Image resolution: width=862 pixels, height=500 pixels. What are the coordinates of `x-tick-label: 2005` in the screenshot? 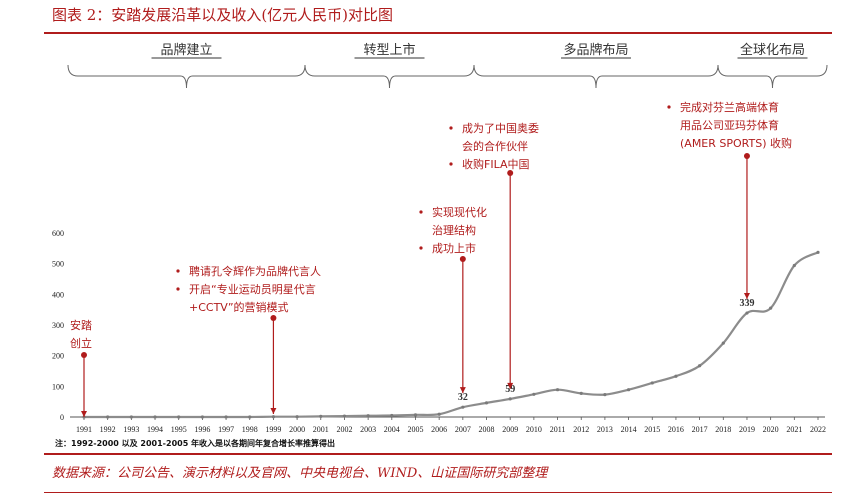 It's located at (415, 429).